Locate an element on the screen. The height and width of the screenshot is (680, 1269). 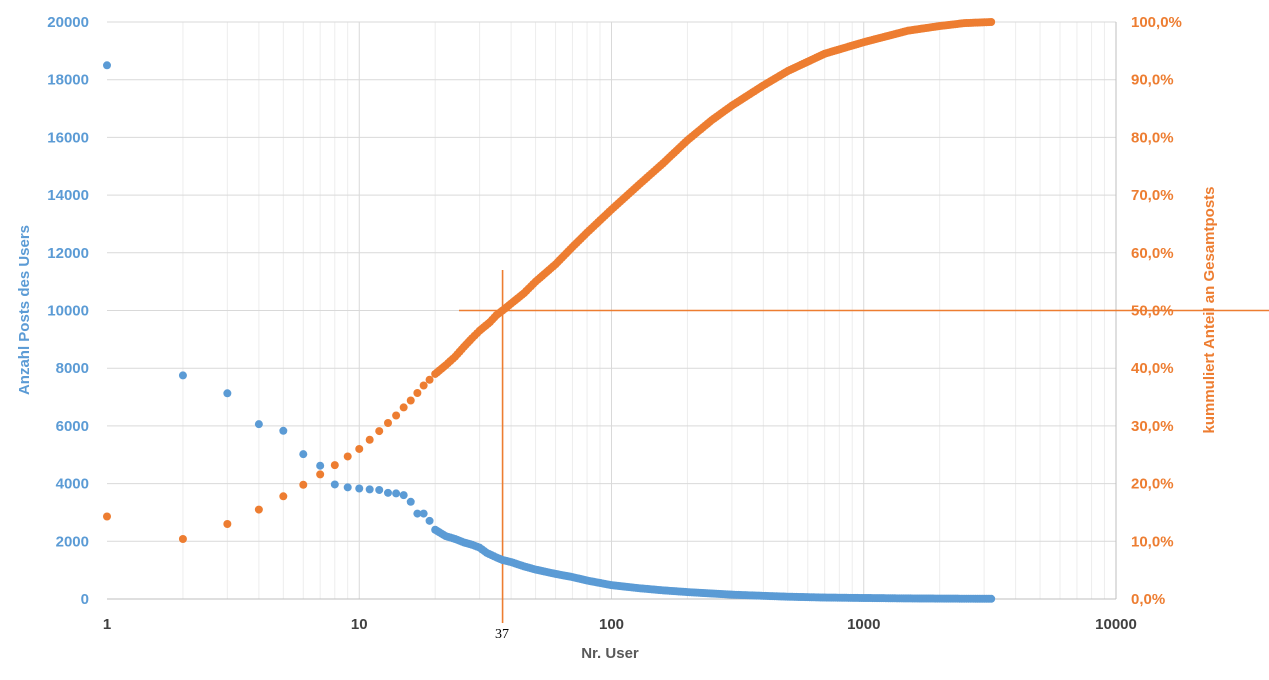
y-left-tick-label: 18000 is located at coordinates (68, 80).